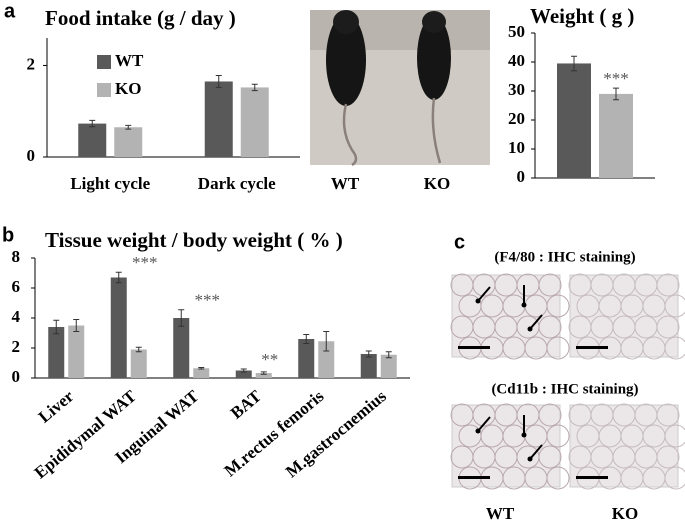  What do you see at coordinates (516, 60) in the screenshot?
I see `y-tick-label: 40` at bounding box center [516, 60].